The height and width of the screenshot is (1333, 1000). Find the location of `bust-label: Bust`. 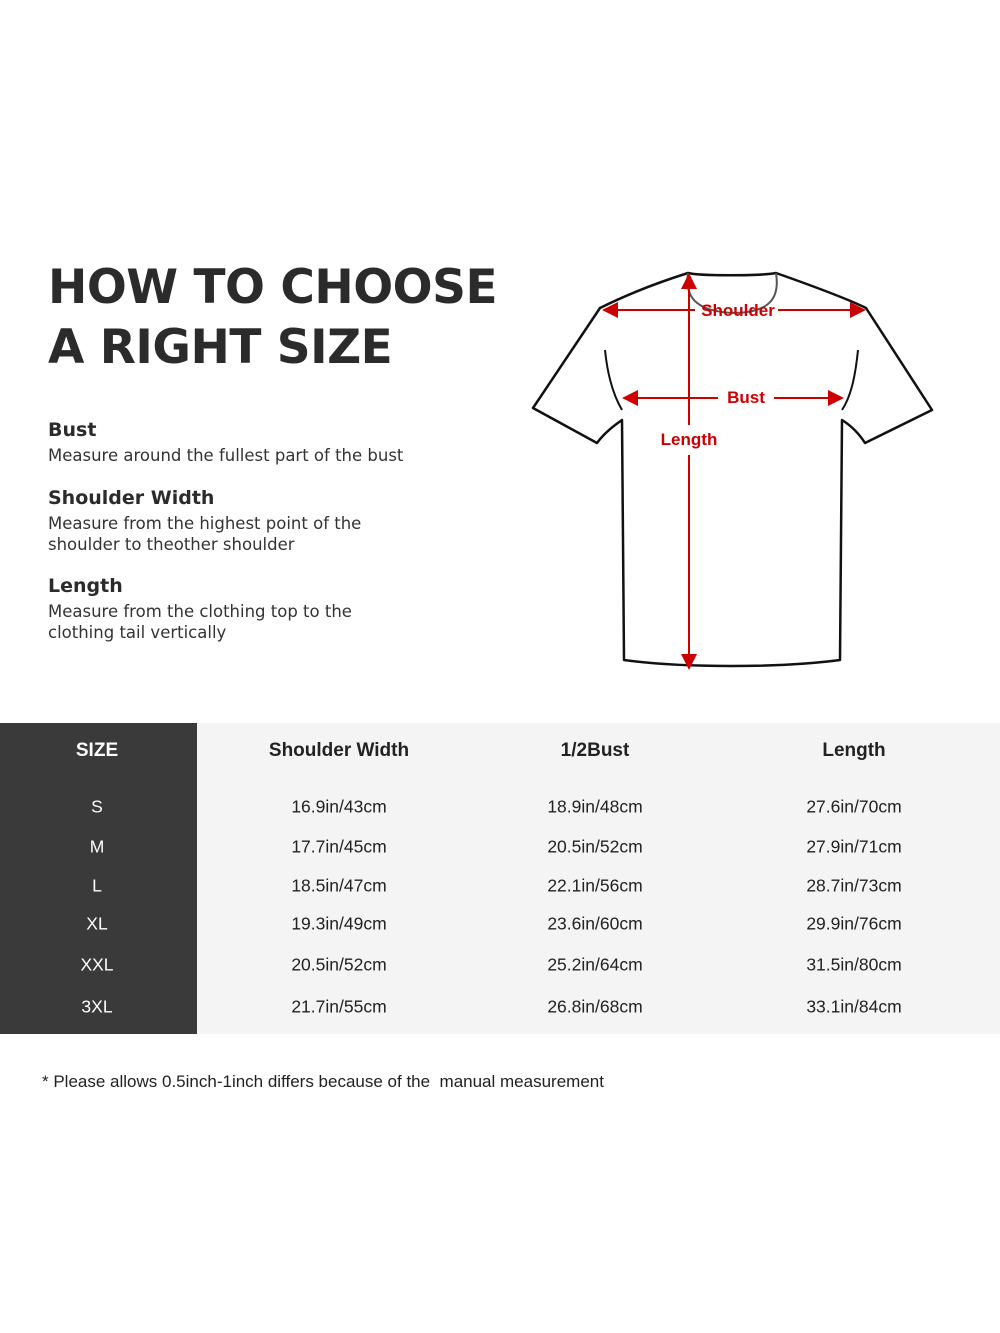

bust-label: Bust is located at coordinates (746, 397).